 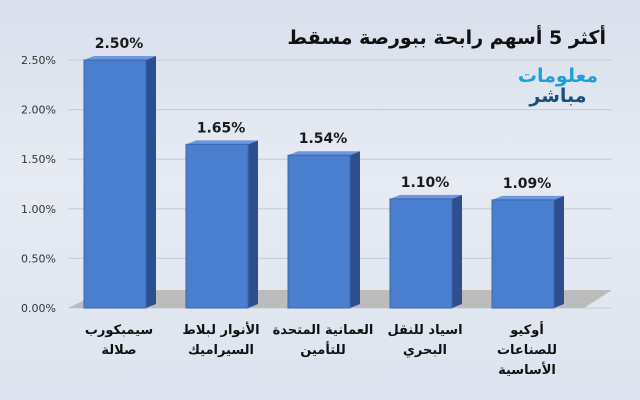 I want to click on x-category-label: للصناعات, so click(x=527, y=350).